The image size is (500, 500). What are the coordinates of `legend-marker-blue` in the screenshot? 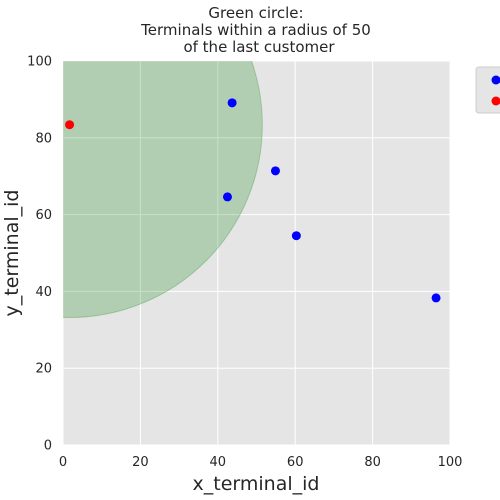 It's located at (495, 80).